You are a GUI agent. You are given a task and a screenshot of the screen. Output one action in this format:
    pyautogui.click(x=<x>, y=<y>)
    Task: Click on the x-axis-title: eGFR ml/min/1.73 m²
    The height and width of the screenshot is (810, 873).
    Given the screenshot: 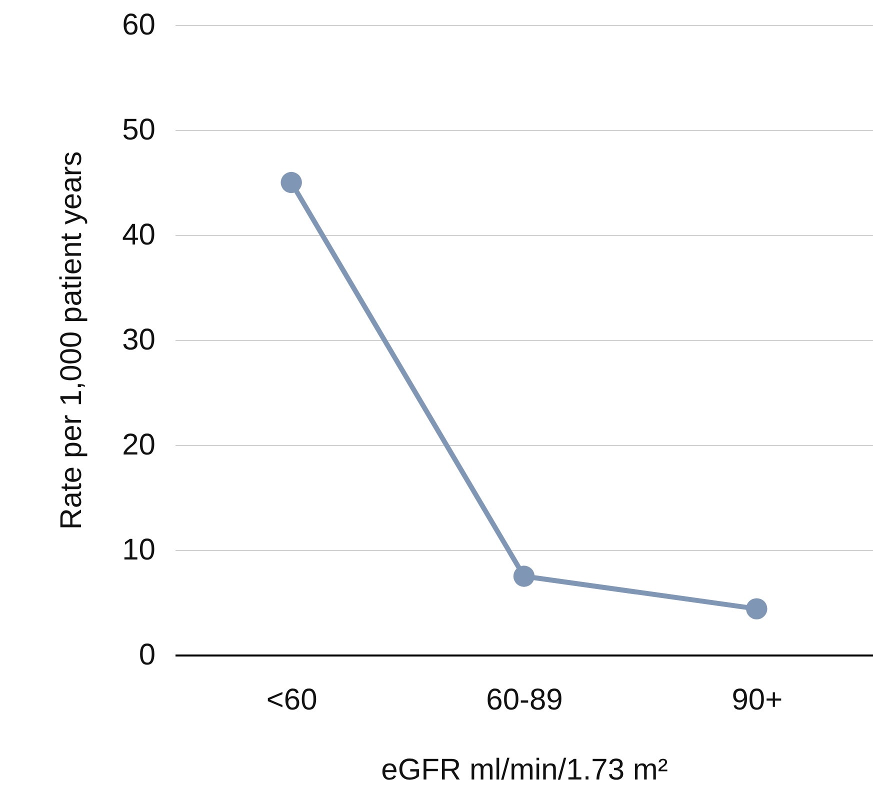 What is the action you would take?
    pyautogui.click(x=524, y=770)
    